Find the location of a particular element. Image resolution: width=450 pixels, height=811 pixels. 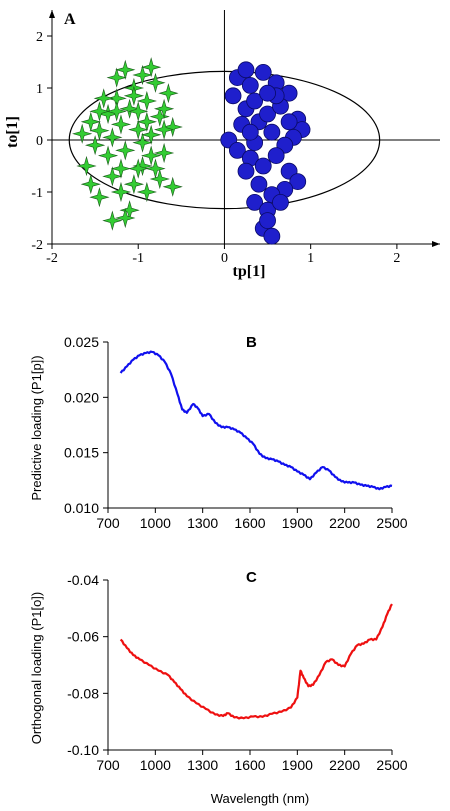

y-tick-label: 2 is located at coordinates (39, 37).